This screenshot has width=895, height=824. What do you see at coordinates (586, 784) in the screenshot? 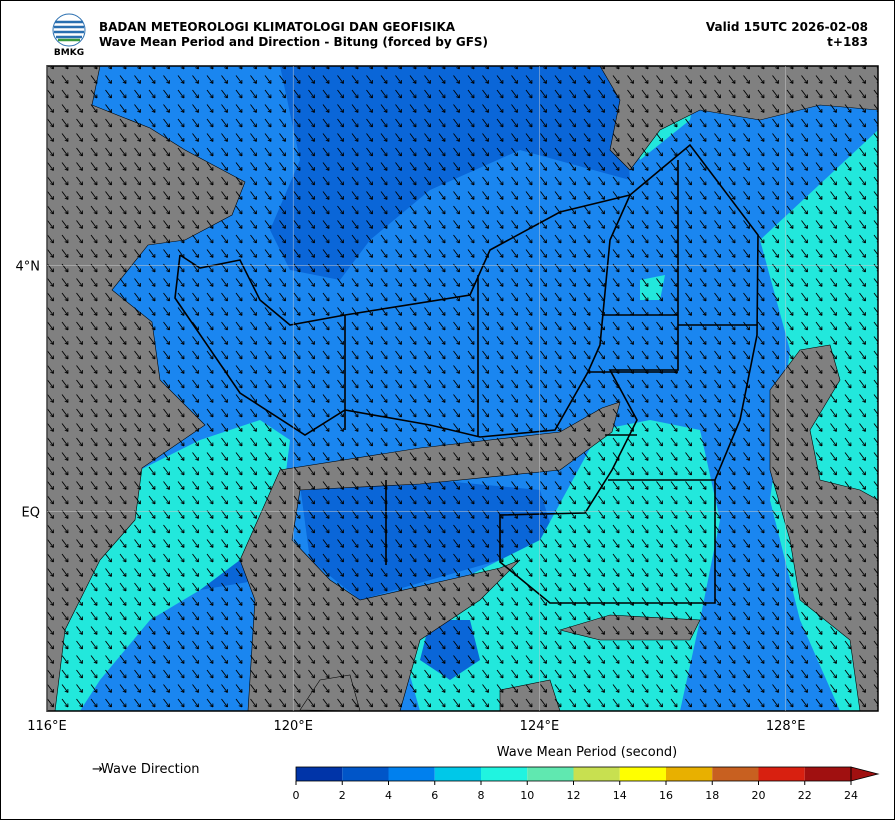
I see `colorbar: 0 2 4 6 8 10 12 14 16 18 20 22 24` at bounding box center [586, 784].